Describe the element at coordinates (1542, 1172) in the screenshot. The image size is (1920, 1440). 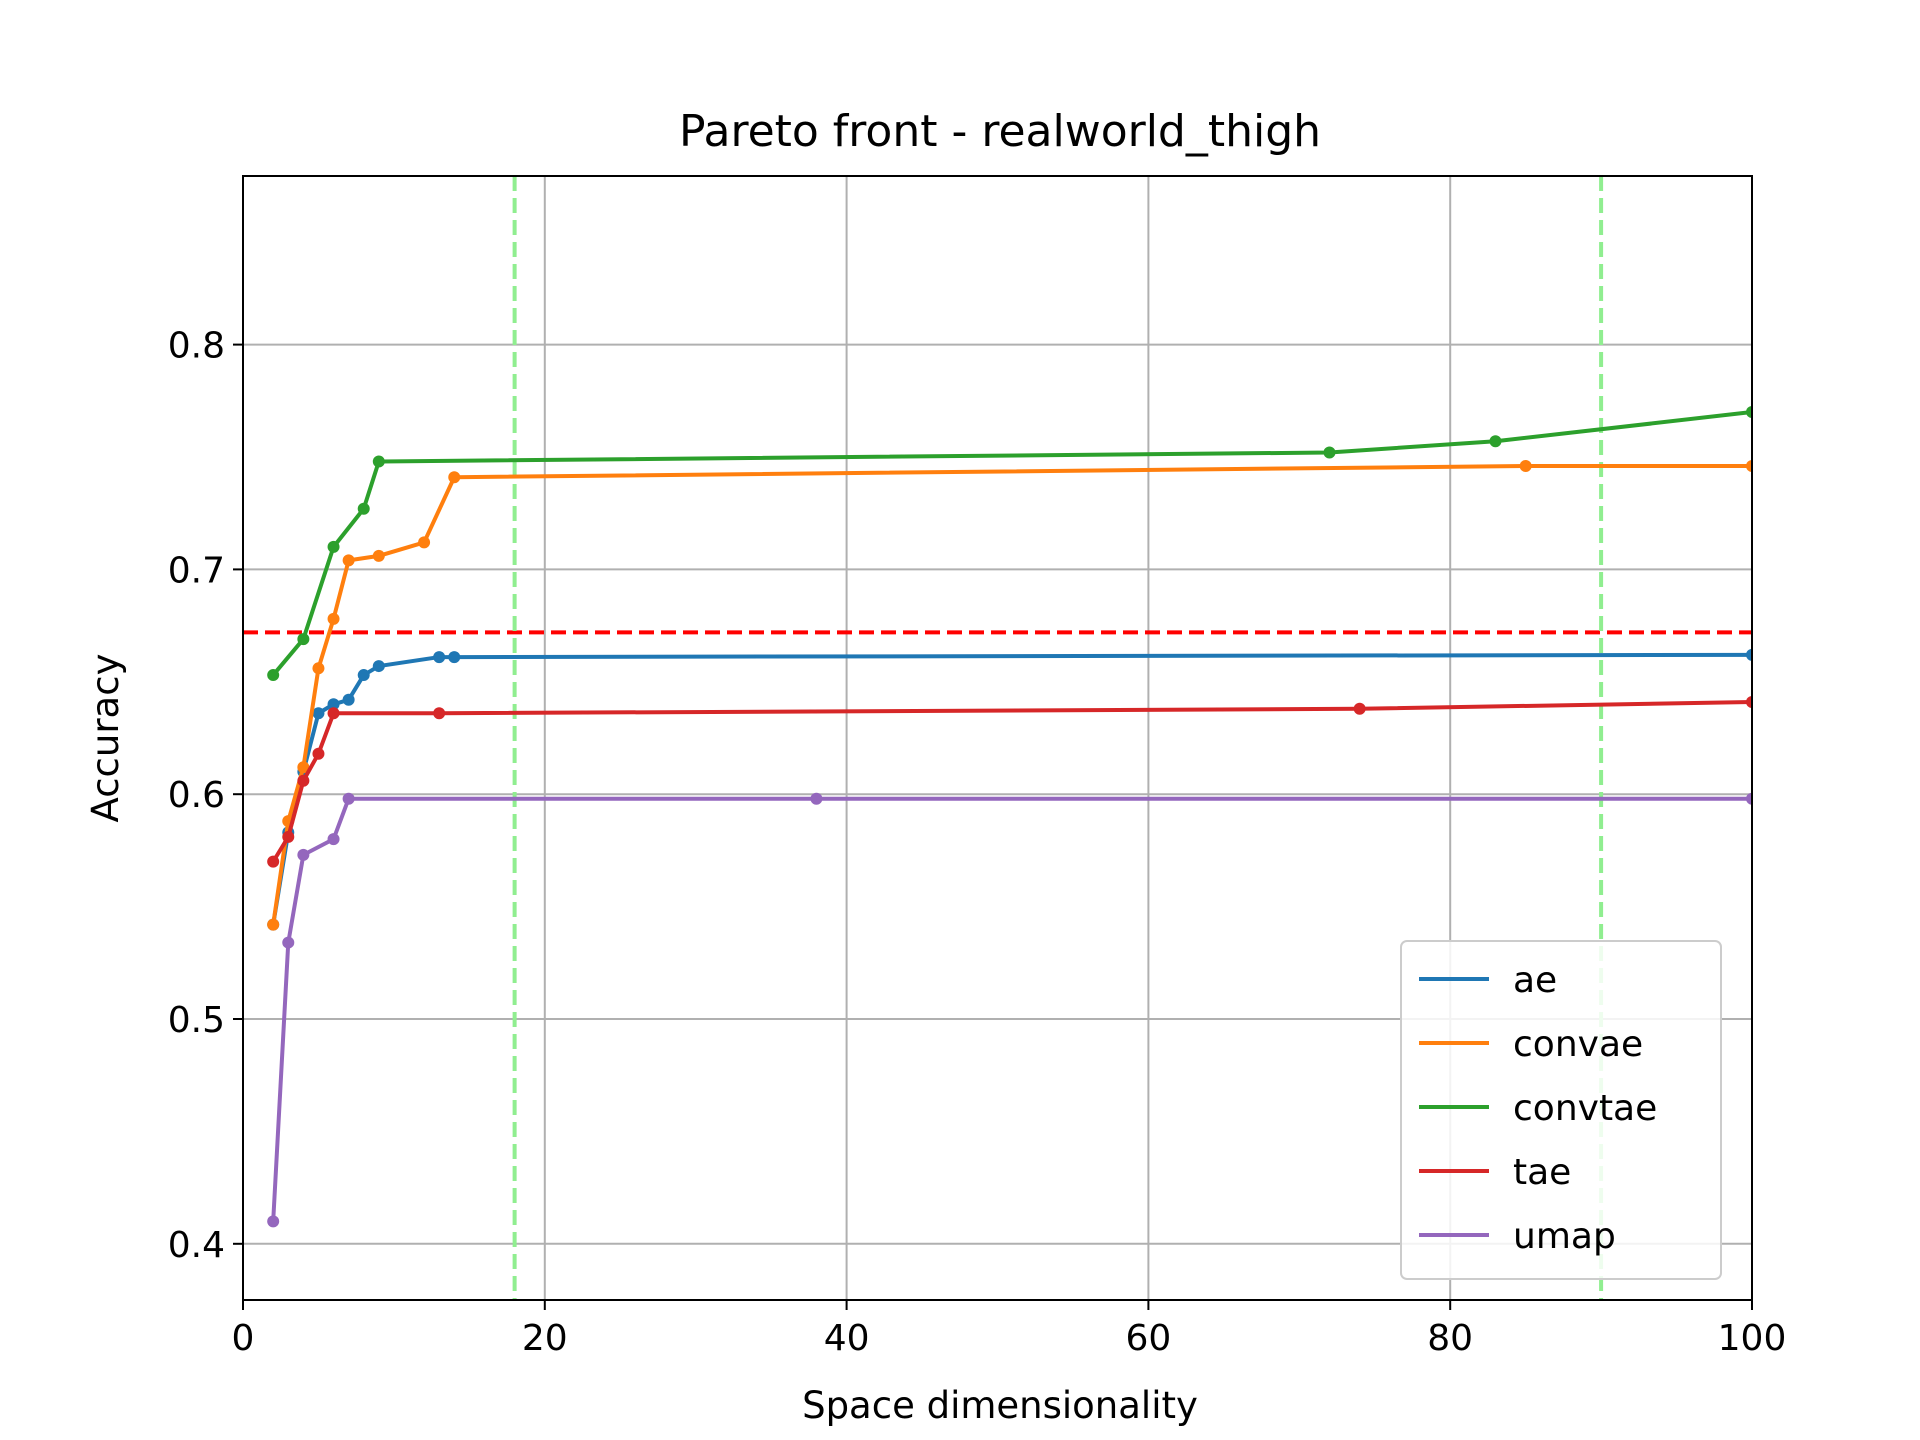
I see `legend-label-tae: tae` at that location.